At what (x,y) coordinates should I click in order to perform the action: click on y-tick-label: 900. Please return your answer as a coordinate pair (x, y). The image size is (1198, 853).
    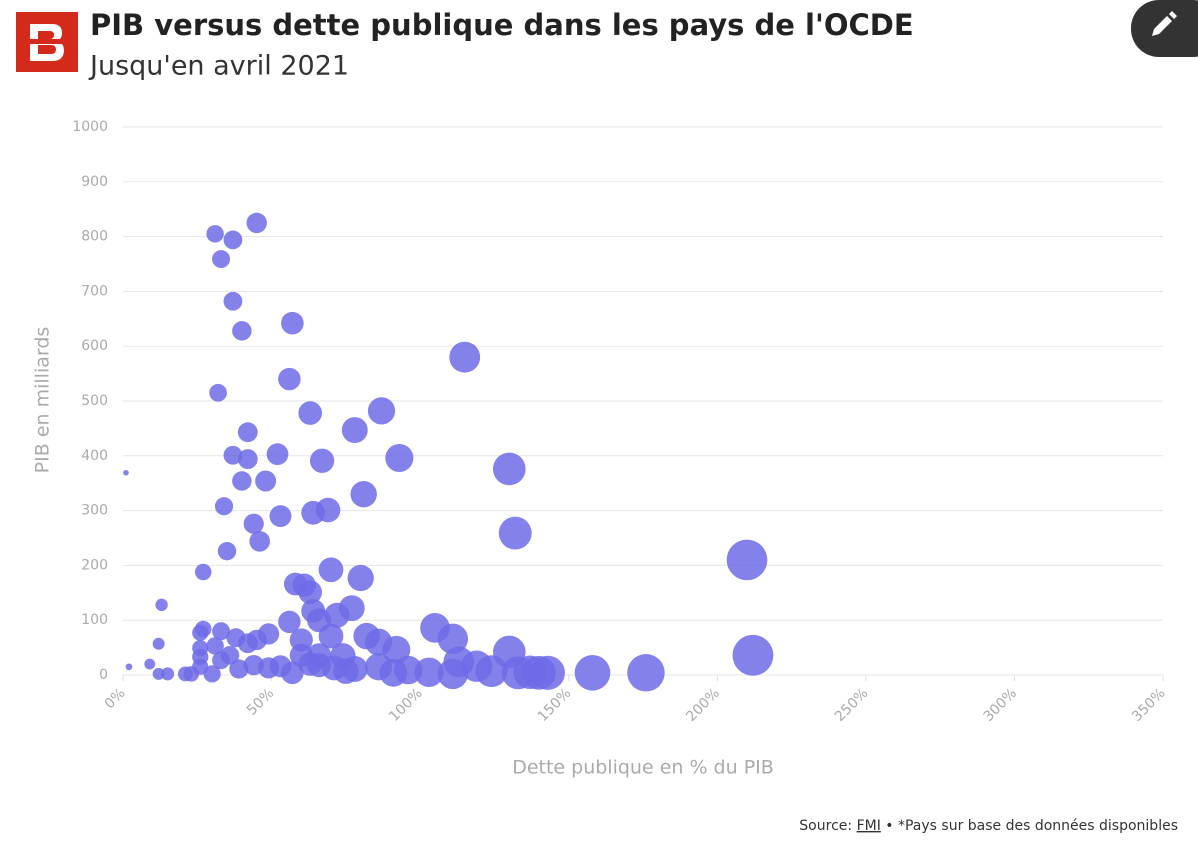
    Looking at the image, I should click on (94, 182).